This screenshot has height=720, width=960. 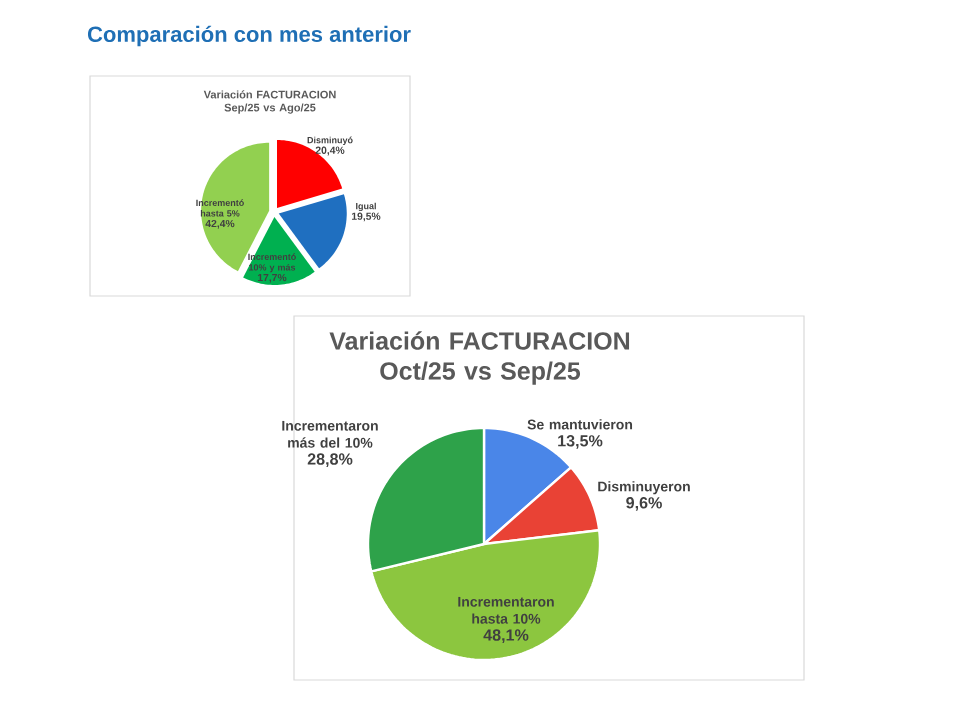 What do you see at coordinates (580, 442) in the screenshot?
I see `data-label: 13,5%` at bounding box center [580, 442].